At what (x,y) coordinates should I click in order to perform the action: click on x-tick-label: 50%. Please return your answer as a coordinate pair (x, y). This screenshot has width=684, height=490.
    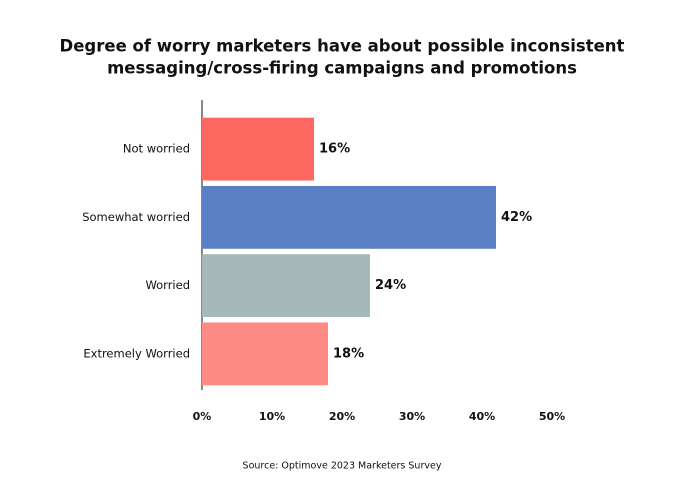
    Looking at the image, I should click on (552, 416).